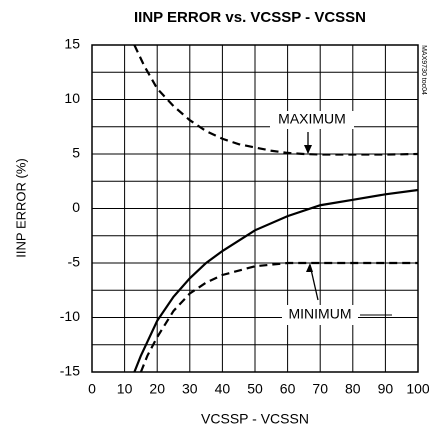 This screenshot has width=429, height=436. What do you see at coordinates (70, 316) in the screenshot?
I see `y-tick-label: -10` at bounding box center [70, 316].